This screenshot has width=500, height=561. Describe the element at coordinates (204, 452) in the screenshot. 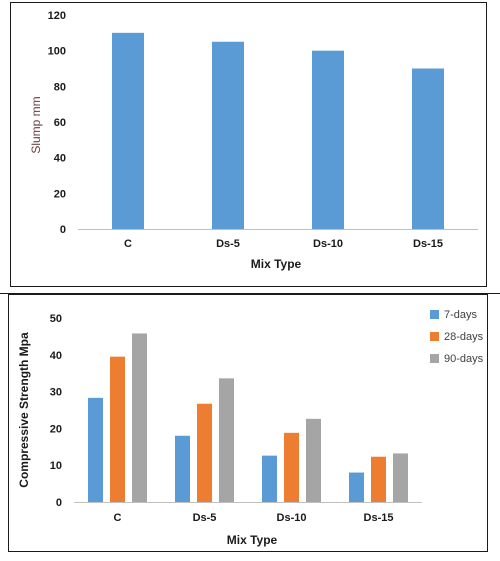

I see `bar-ds-5-28-days` at that location.